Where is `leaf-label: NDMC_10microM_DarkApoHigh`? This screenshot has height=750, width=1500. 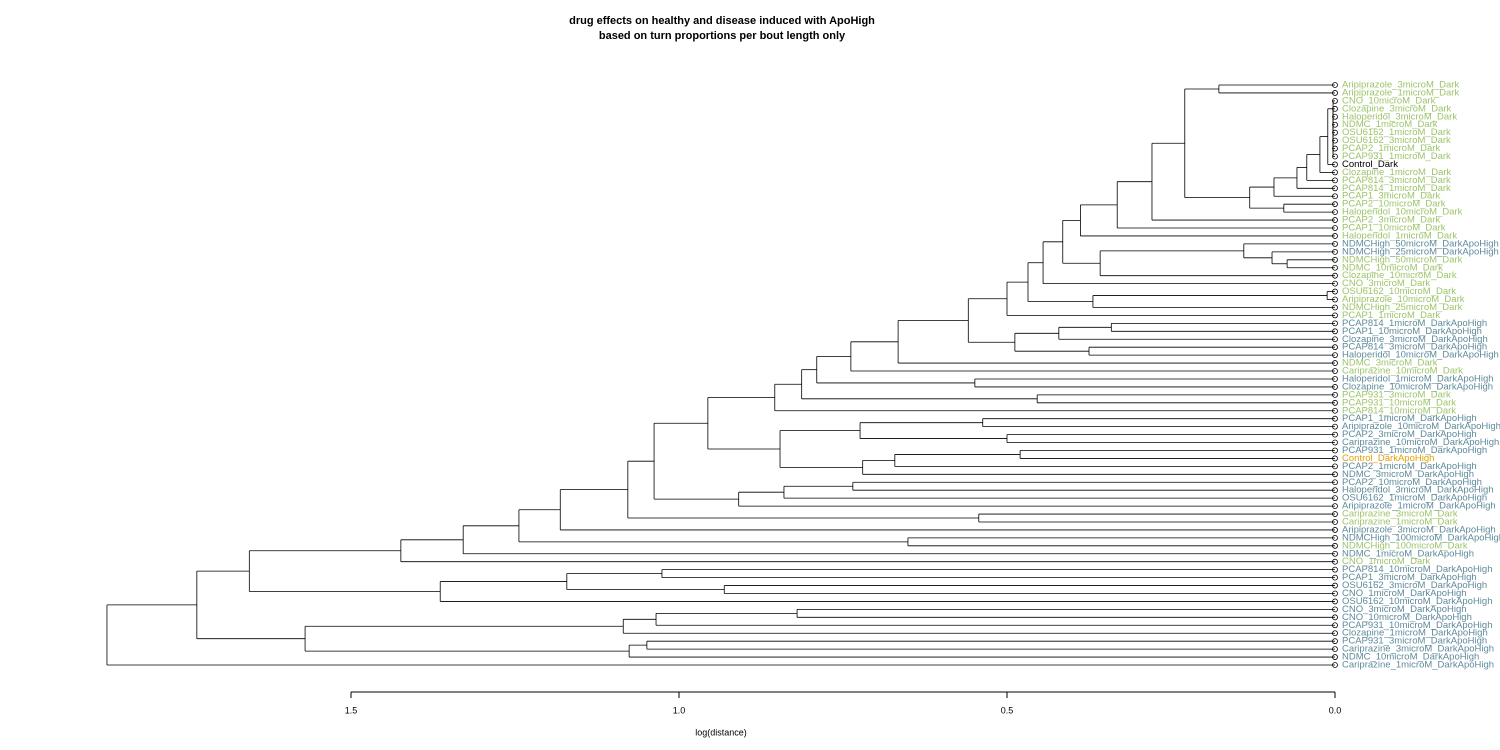 leaf-label: NDMC_10microM_DarkApoHigh is located at coordinates (1410, 657).